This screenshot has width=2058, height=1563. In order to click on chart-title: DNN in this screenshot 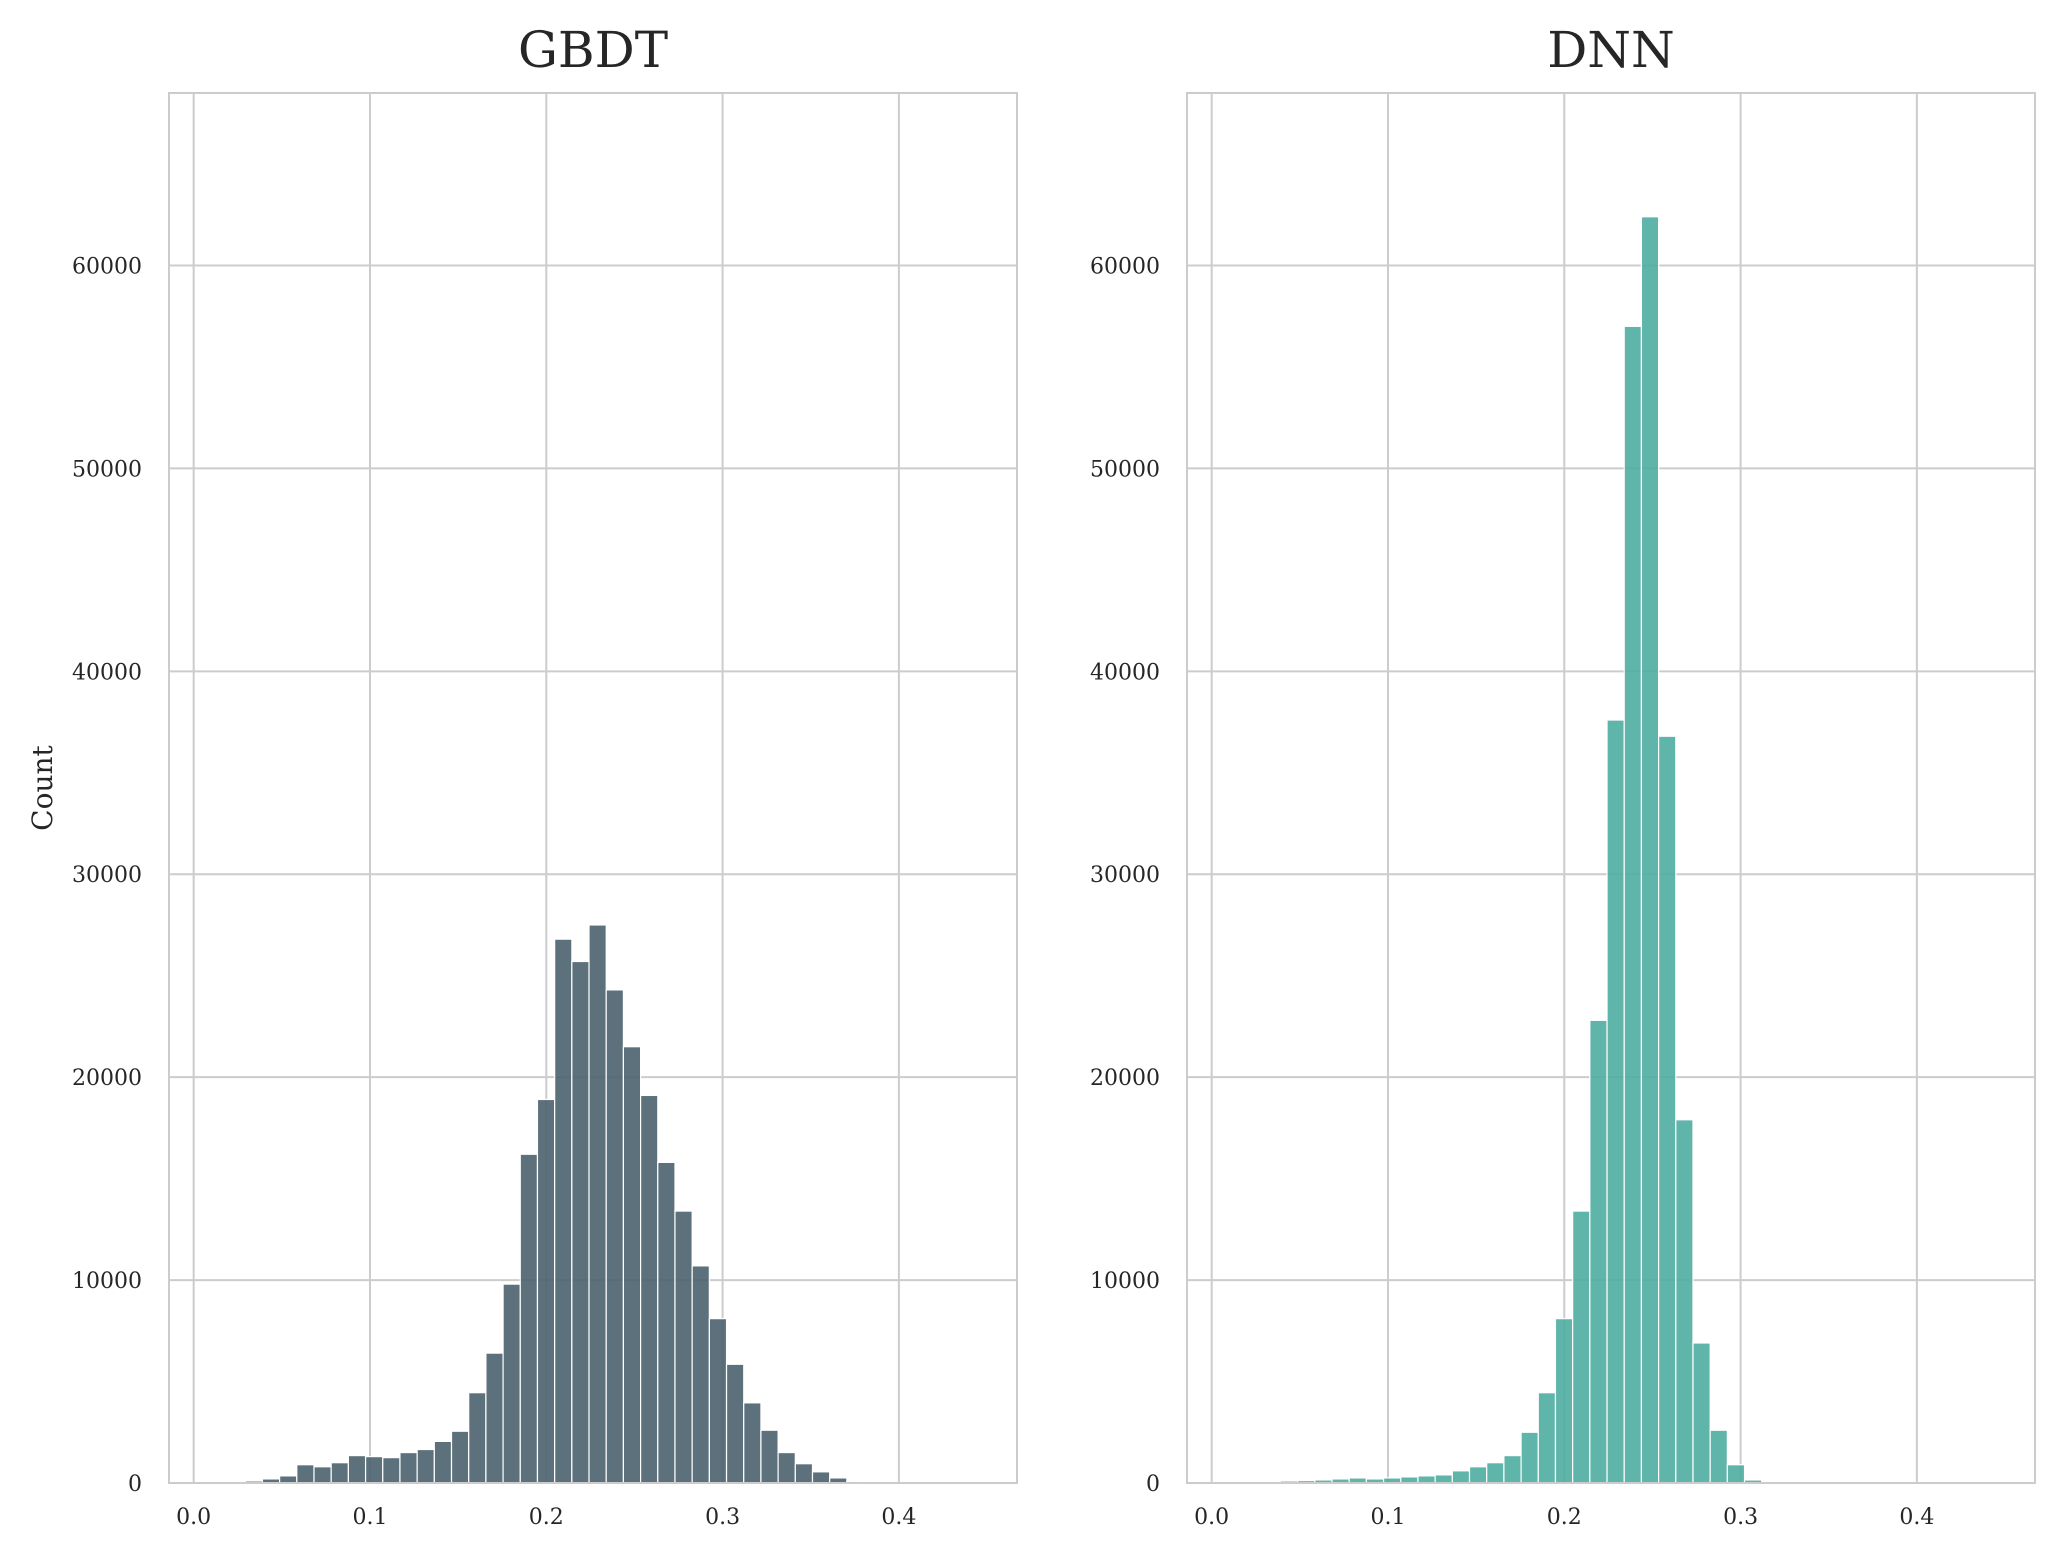, I will do `click(1611, 50)`.